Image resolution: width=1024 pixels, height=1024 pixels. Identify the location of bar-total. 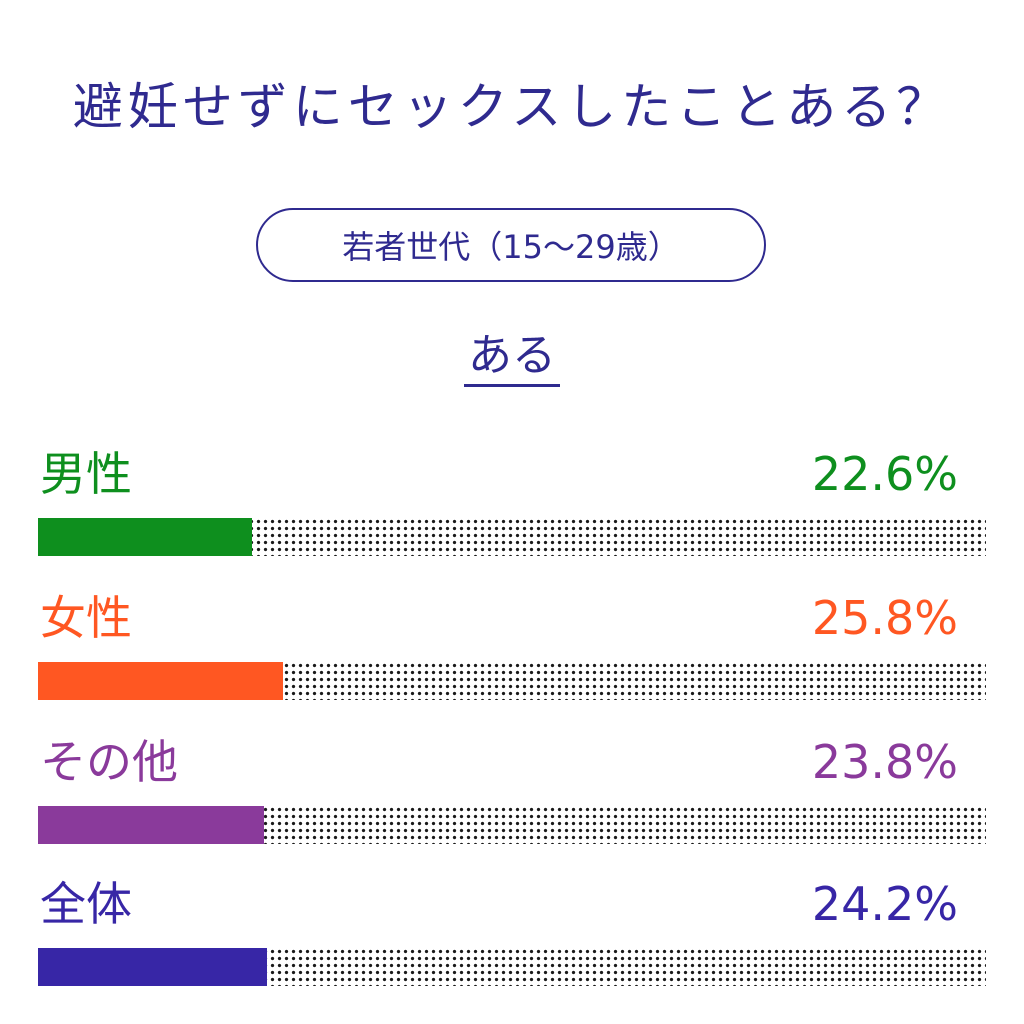
(152, 967).